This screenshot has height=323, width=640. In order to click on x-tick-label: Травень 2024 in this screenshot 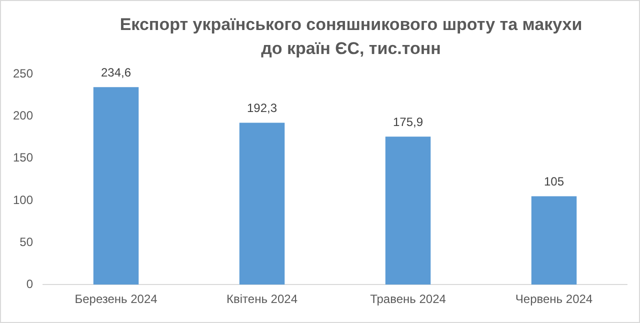, I will do `click(408, 299)`.